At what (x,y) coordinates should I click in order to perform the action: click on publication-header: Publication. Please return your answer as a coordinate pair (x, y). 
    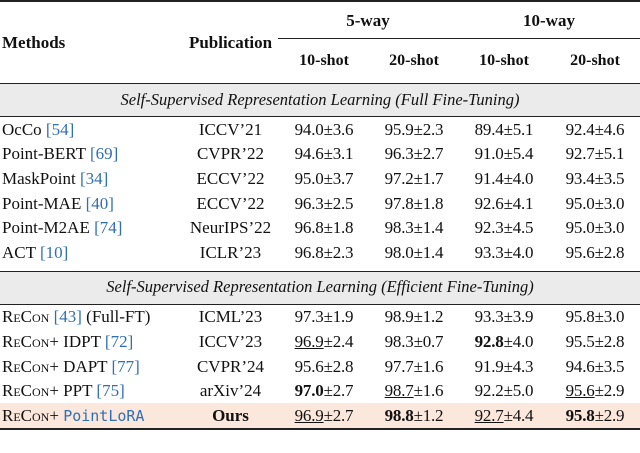
    Looking at the image, I should click on (230, 42).